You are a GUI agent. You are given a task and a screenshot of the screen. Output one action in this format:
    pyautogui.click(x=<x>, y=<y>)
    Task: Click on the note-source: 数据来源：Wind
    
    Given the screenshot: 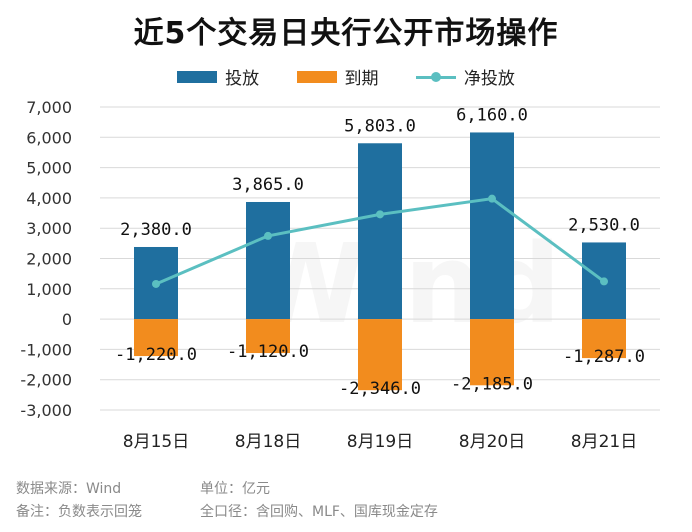 What is the action you would take?
    pyautogui.click(x=69, y=489)
    